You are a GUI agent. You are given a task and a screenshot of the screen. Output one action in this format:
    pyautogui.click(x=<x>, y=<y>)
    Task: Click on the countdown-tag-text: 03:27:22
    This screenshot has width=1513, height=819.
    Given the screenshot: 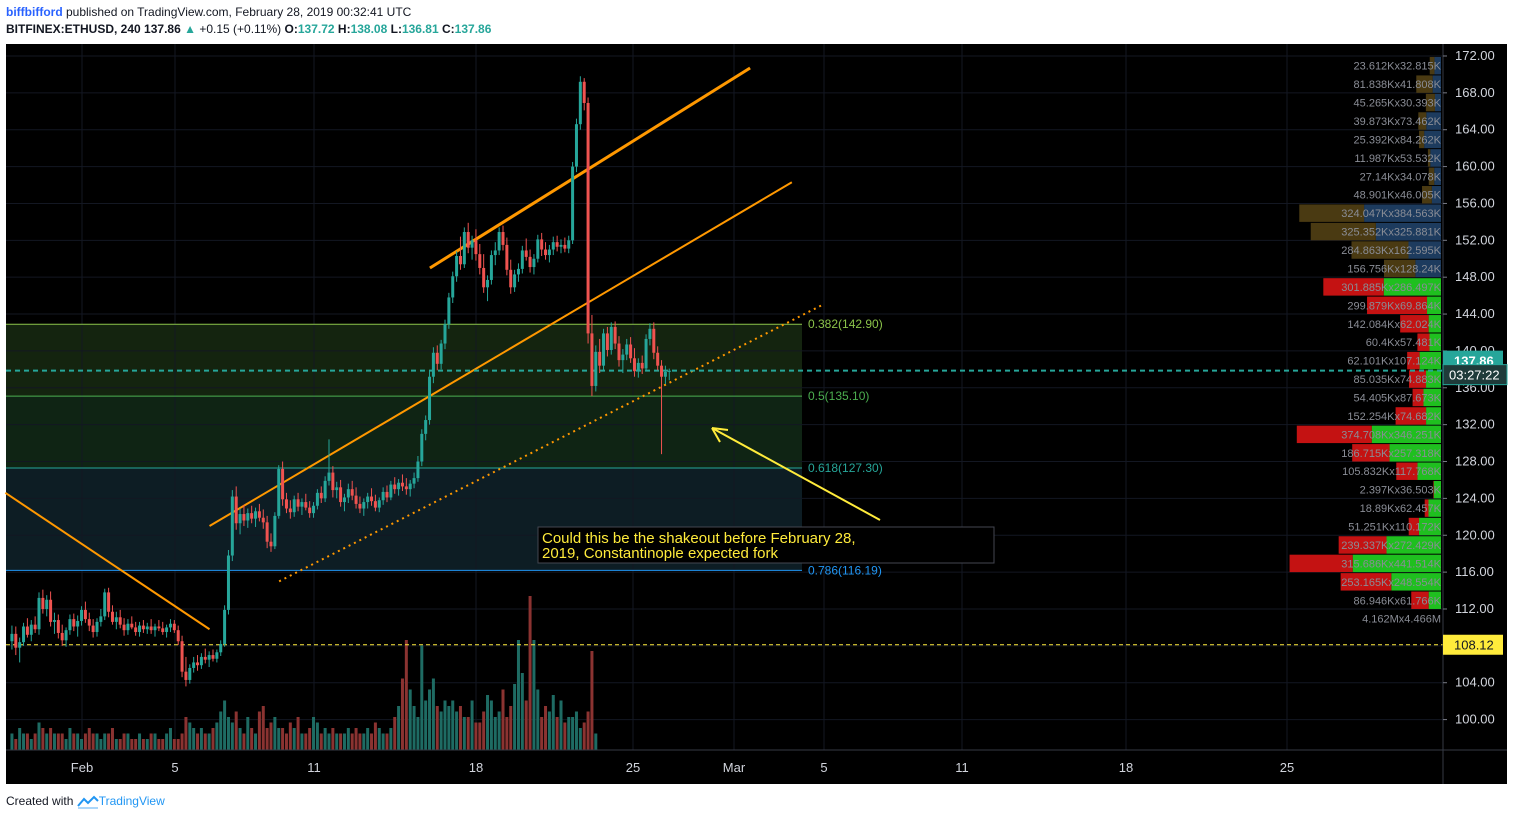 What is the action you would take?
    pyautogui.click(x=1474, y=375)
    